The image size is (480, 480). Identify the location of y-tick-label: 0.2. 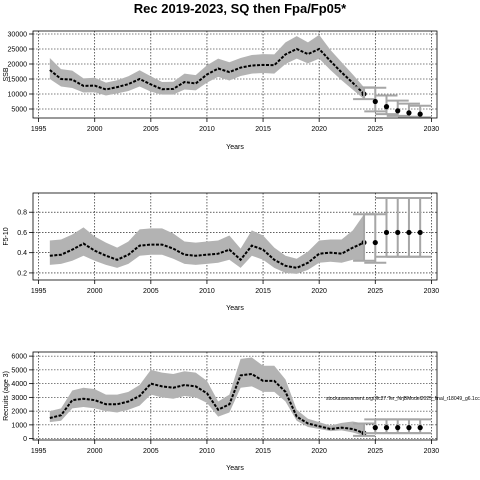
(22, 273).